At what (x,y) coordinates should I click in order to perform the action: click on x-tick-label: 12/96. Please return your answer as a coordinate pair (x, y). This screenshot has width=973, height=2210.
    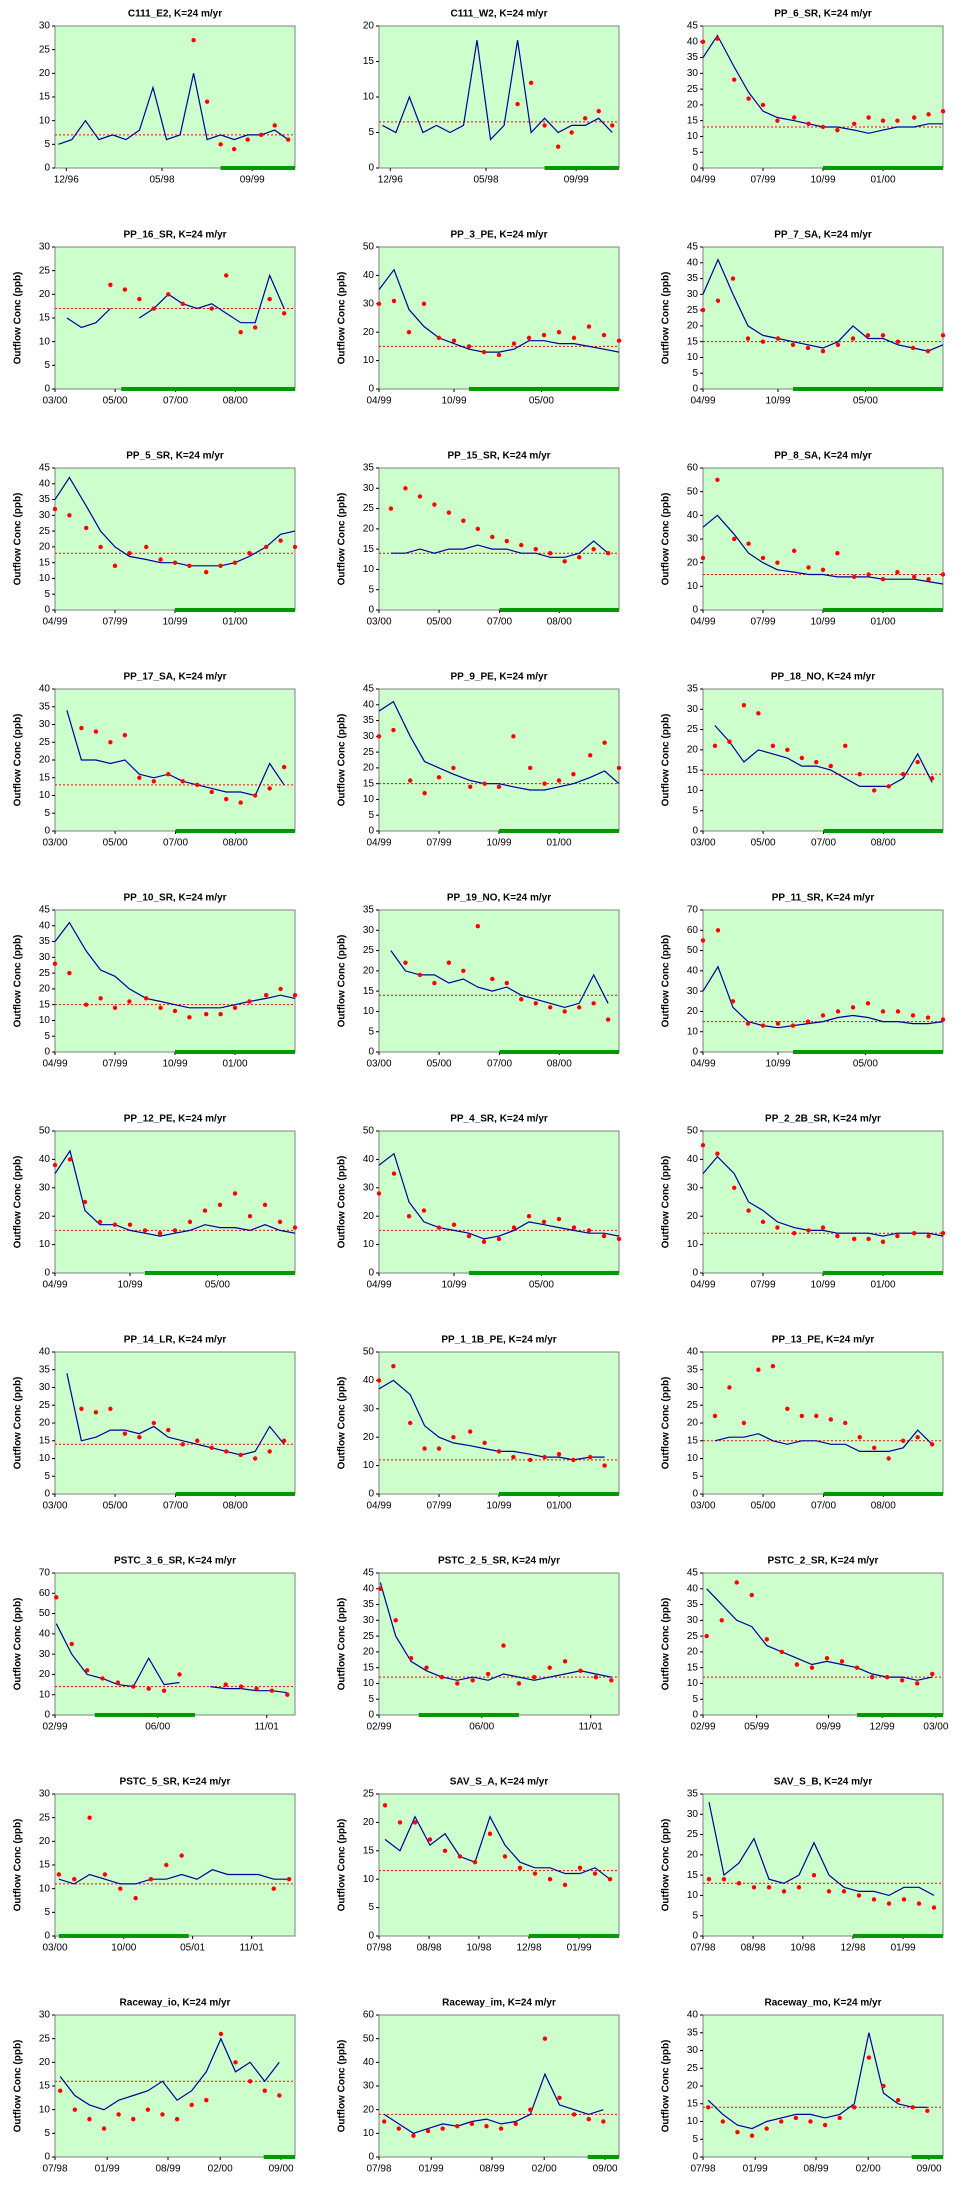
    Looking at the image, I should click on (66, 180).